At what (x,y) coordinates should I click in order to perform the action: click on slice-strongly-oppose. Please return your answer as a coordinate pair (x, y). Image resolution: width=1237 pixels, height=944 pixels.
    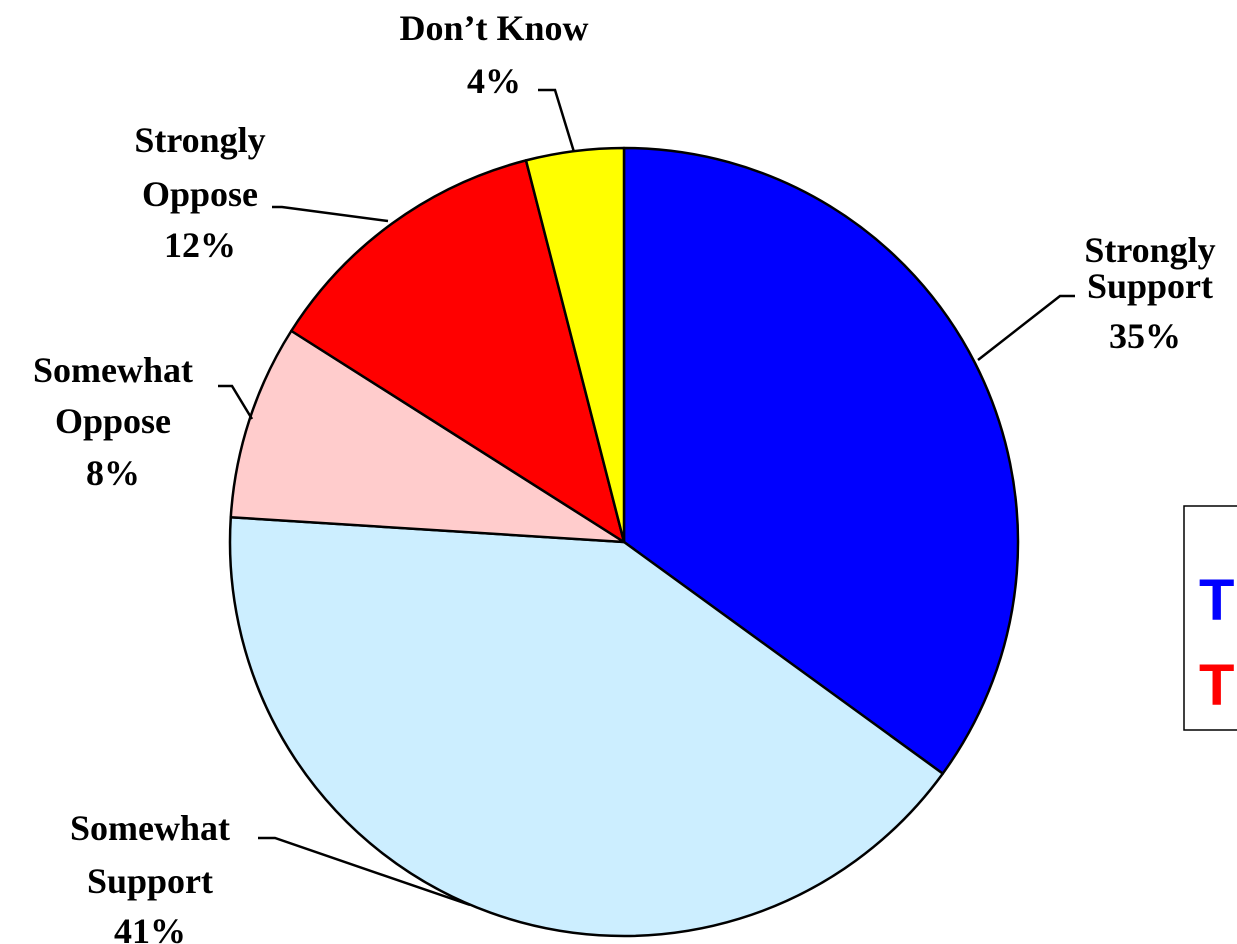
    Looking at the image, I should click on (458, 351).